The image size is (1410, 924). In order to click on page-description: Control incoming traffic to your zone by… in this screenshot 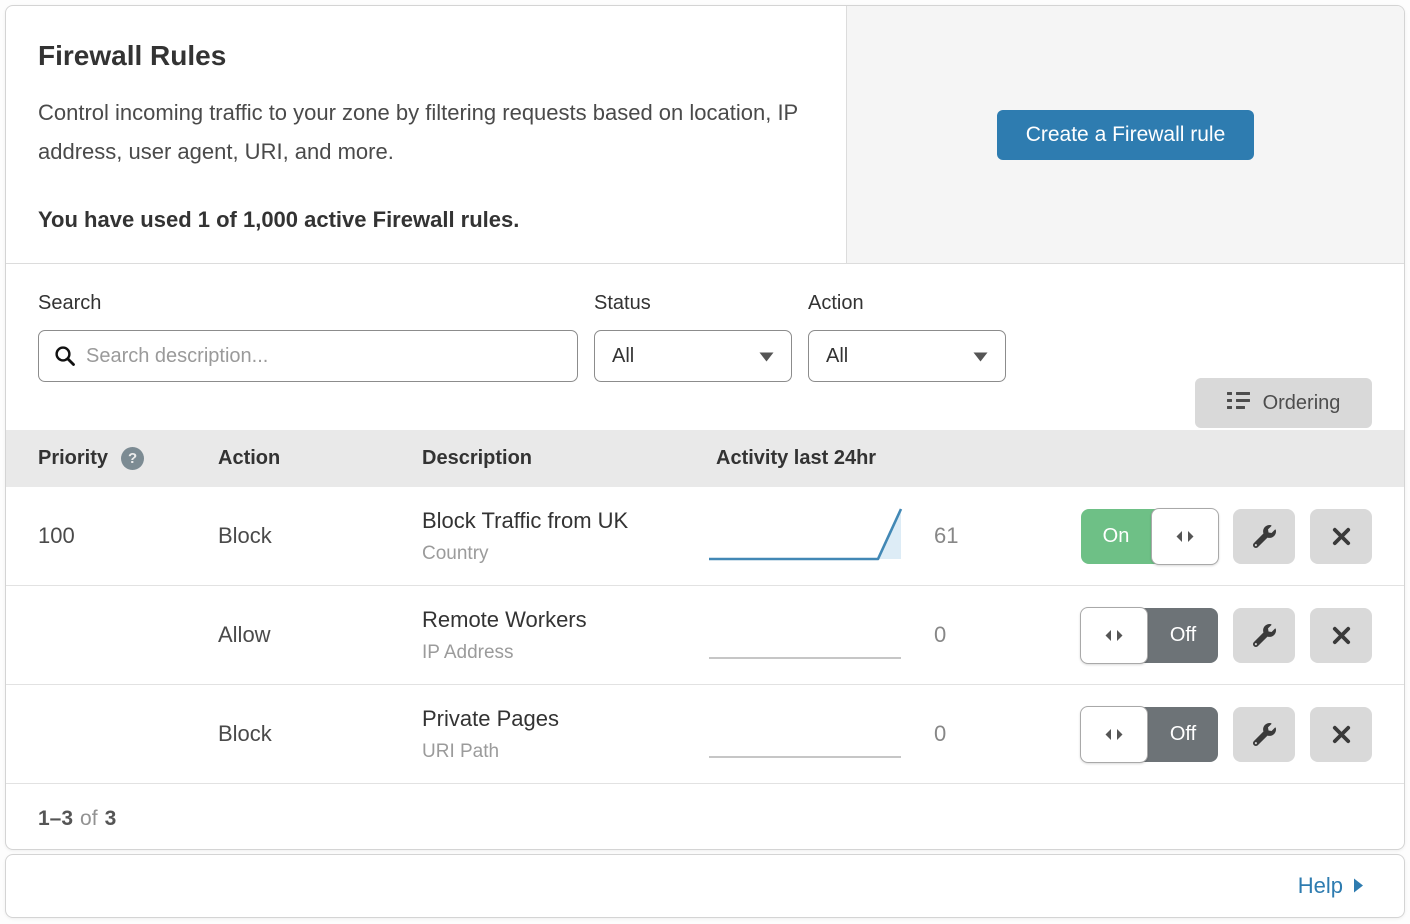, I will do `click(418, 132)`.